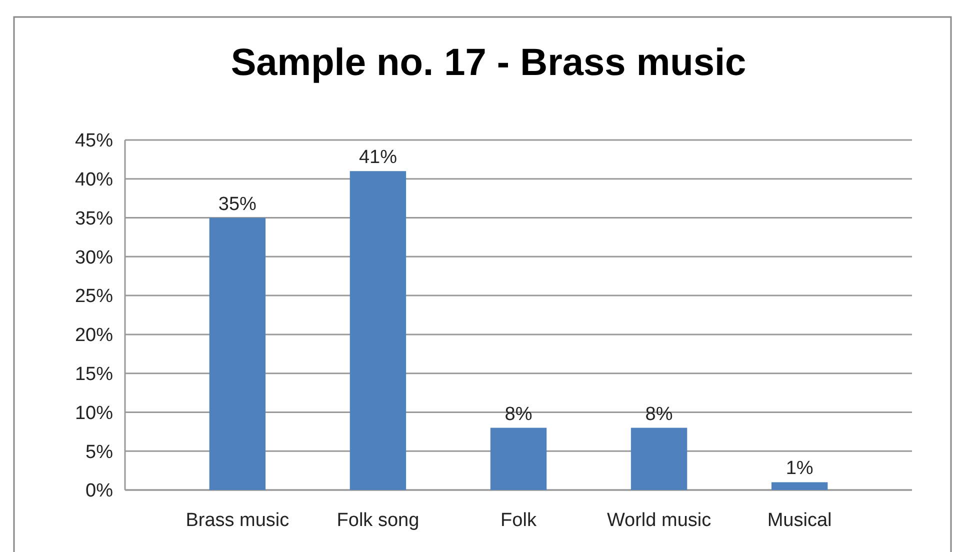 This screenshot has width=957, height=552. Describe the element at coordinates (94, 141) in the screenshot. I see `y-tick-label: 45%` at that location.